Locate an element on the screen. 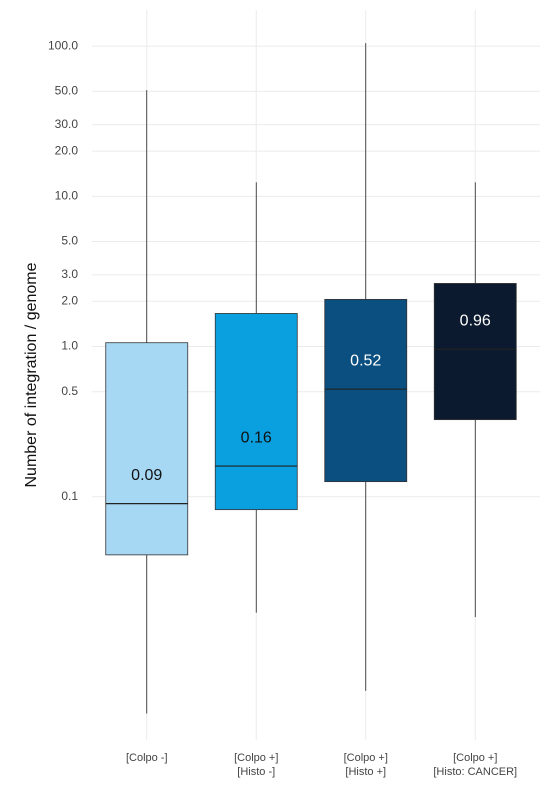 This screenshot has height=800, width=551. y-tick-label: 1.0 is located at coordinates (69, 346).